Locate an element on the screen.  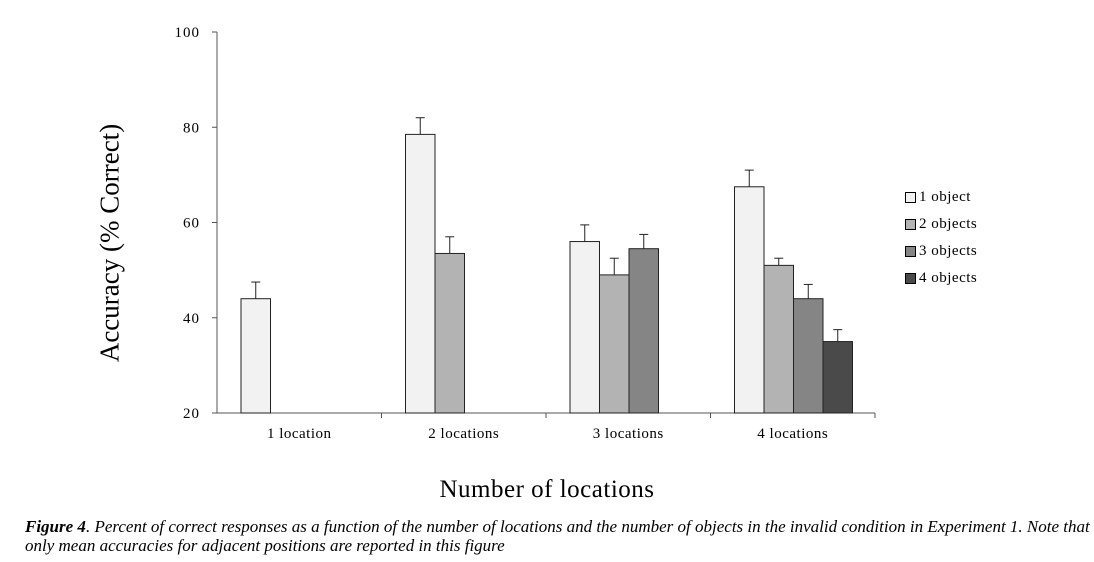
y-tick-labels: 20 40 60 80 100 is located at coordinates (188, 223).